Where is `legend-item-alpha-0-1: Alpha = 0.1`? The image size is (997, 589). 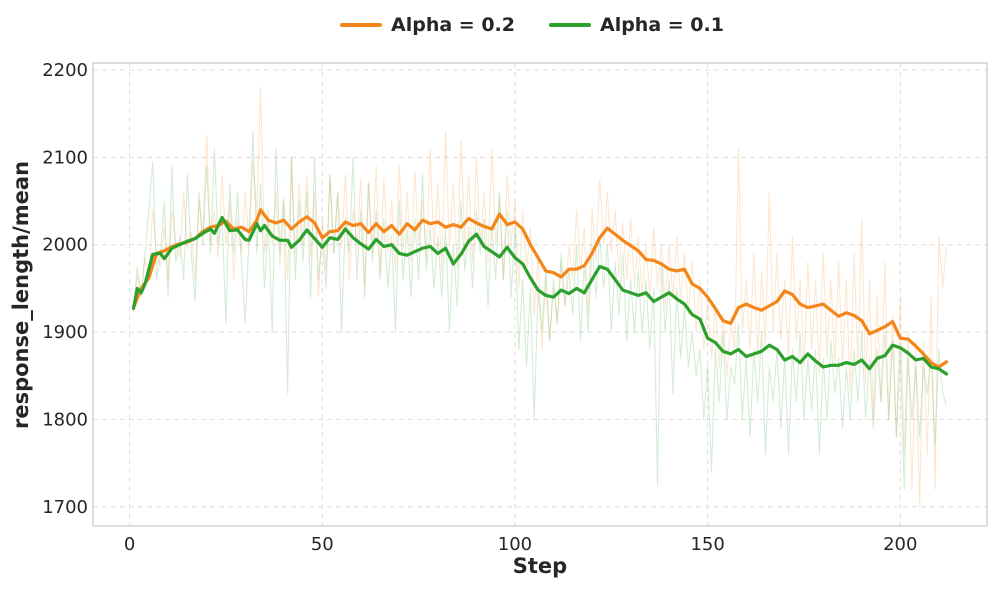 legend-item-alpha-0-1: Alpha = 0.1 is located at coordinates (636, 25).